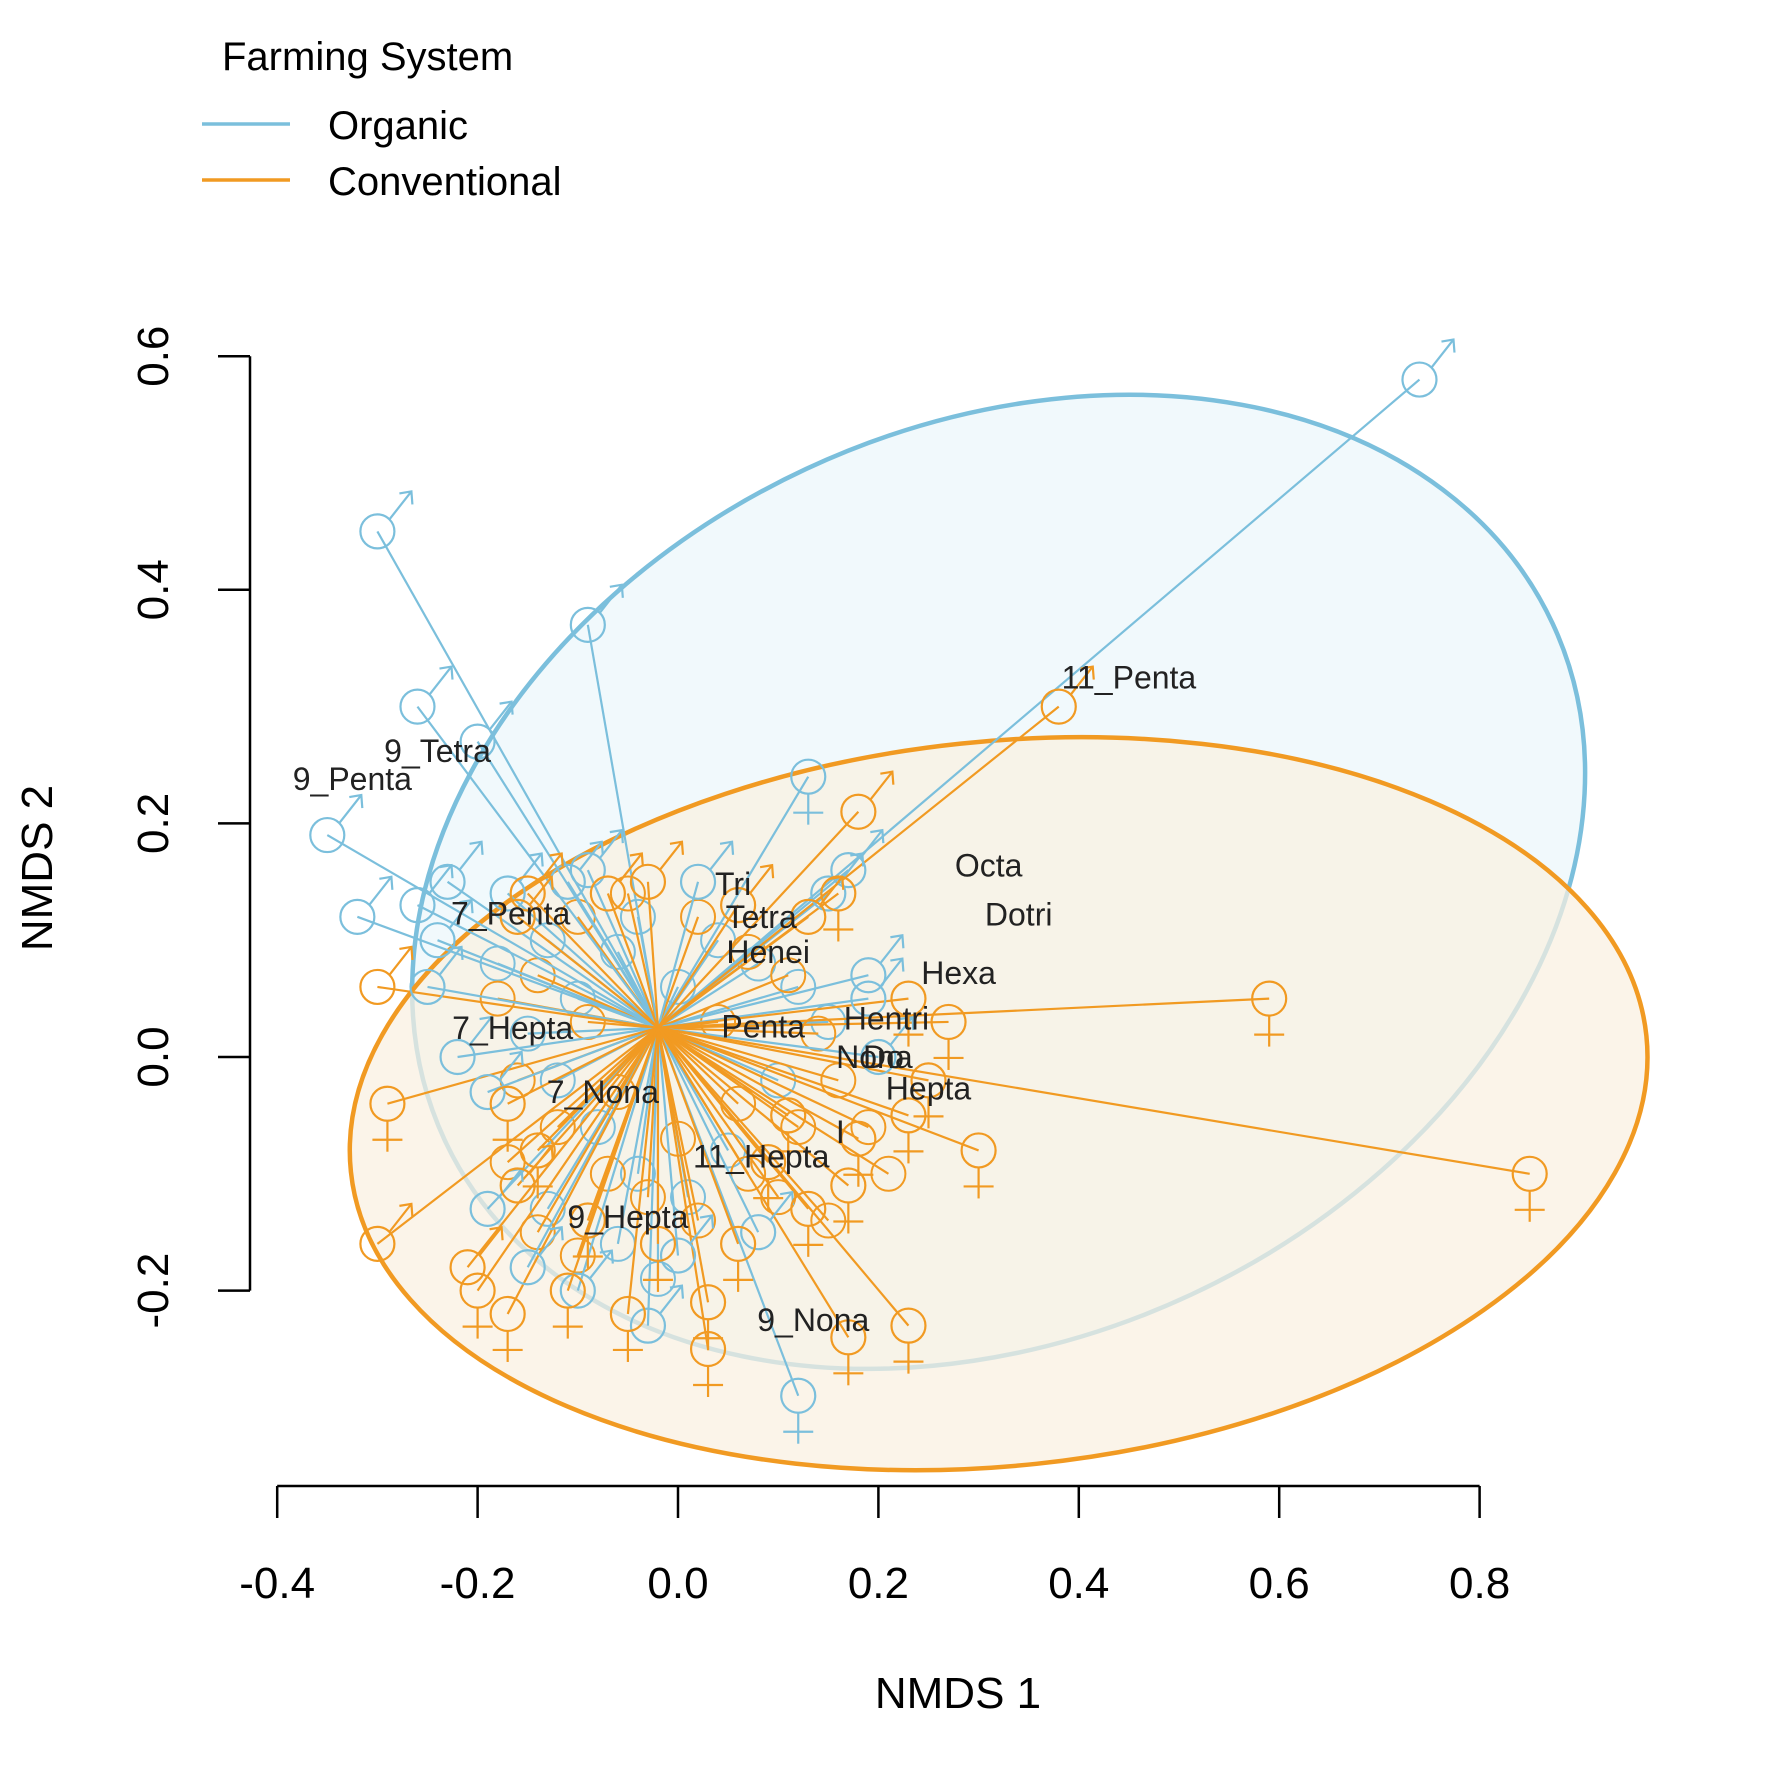 The image size is (1771, 1776). What do you see at coordinates (1019, 915) in the screenshot?
I see `variable-label: Dotri` at bounding box center [1019, 915].